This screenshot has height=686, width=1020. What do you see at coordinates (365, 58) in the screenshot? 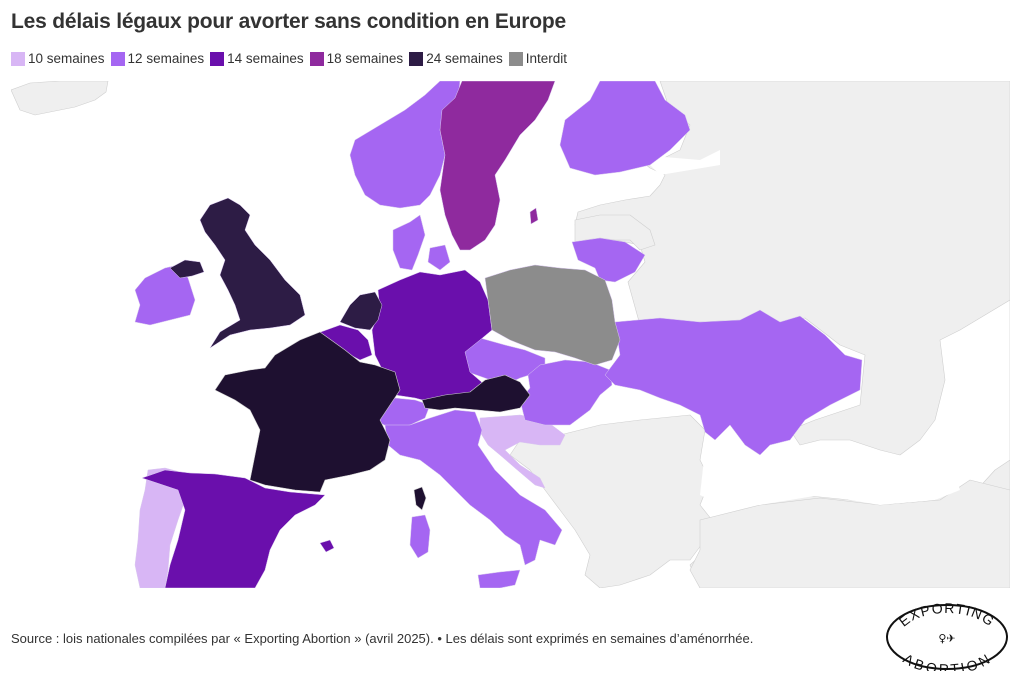
I see `legend-label: 18 semaines` at bounding box center [365, 58].